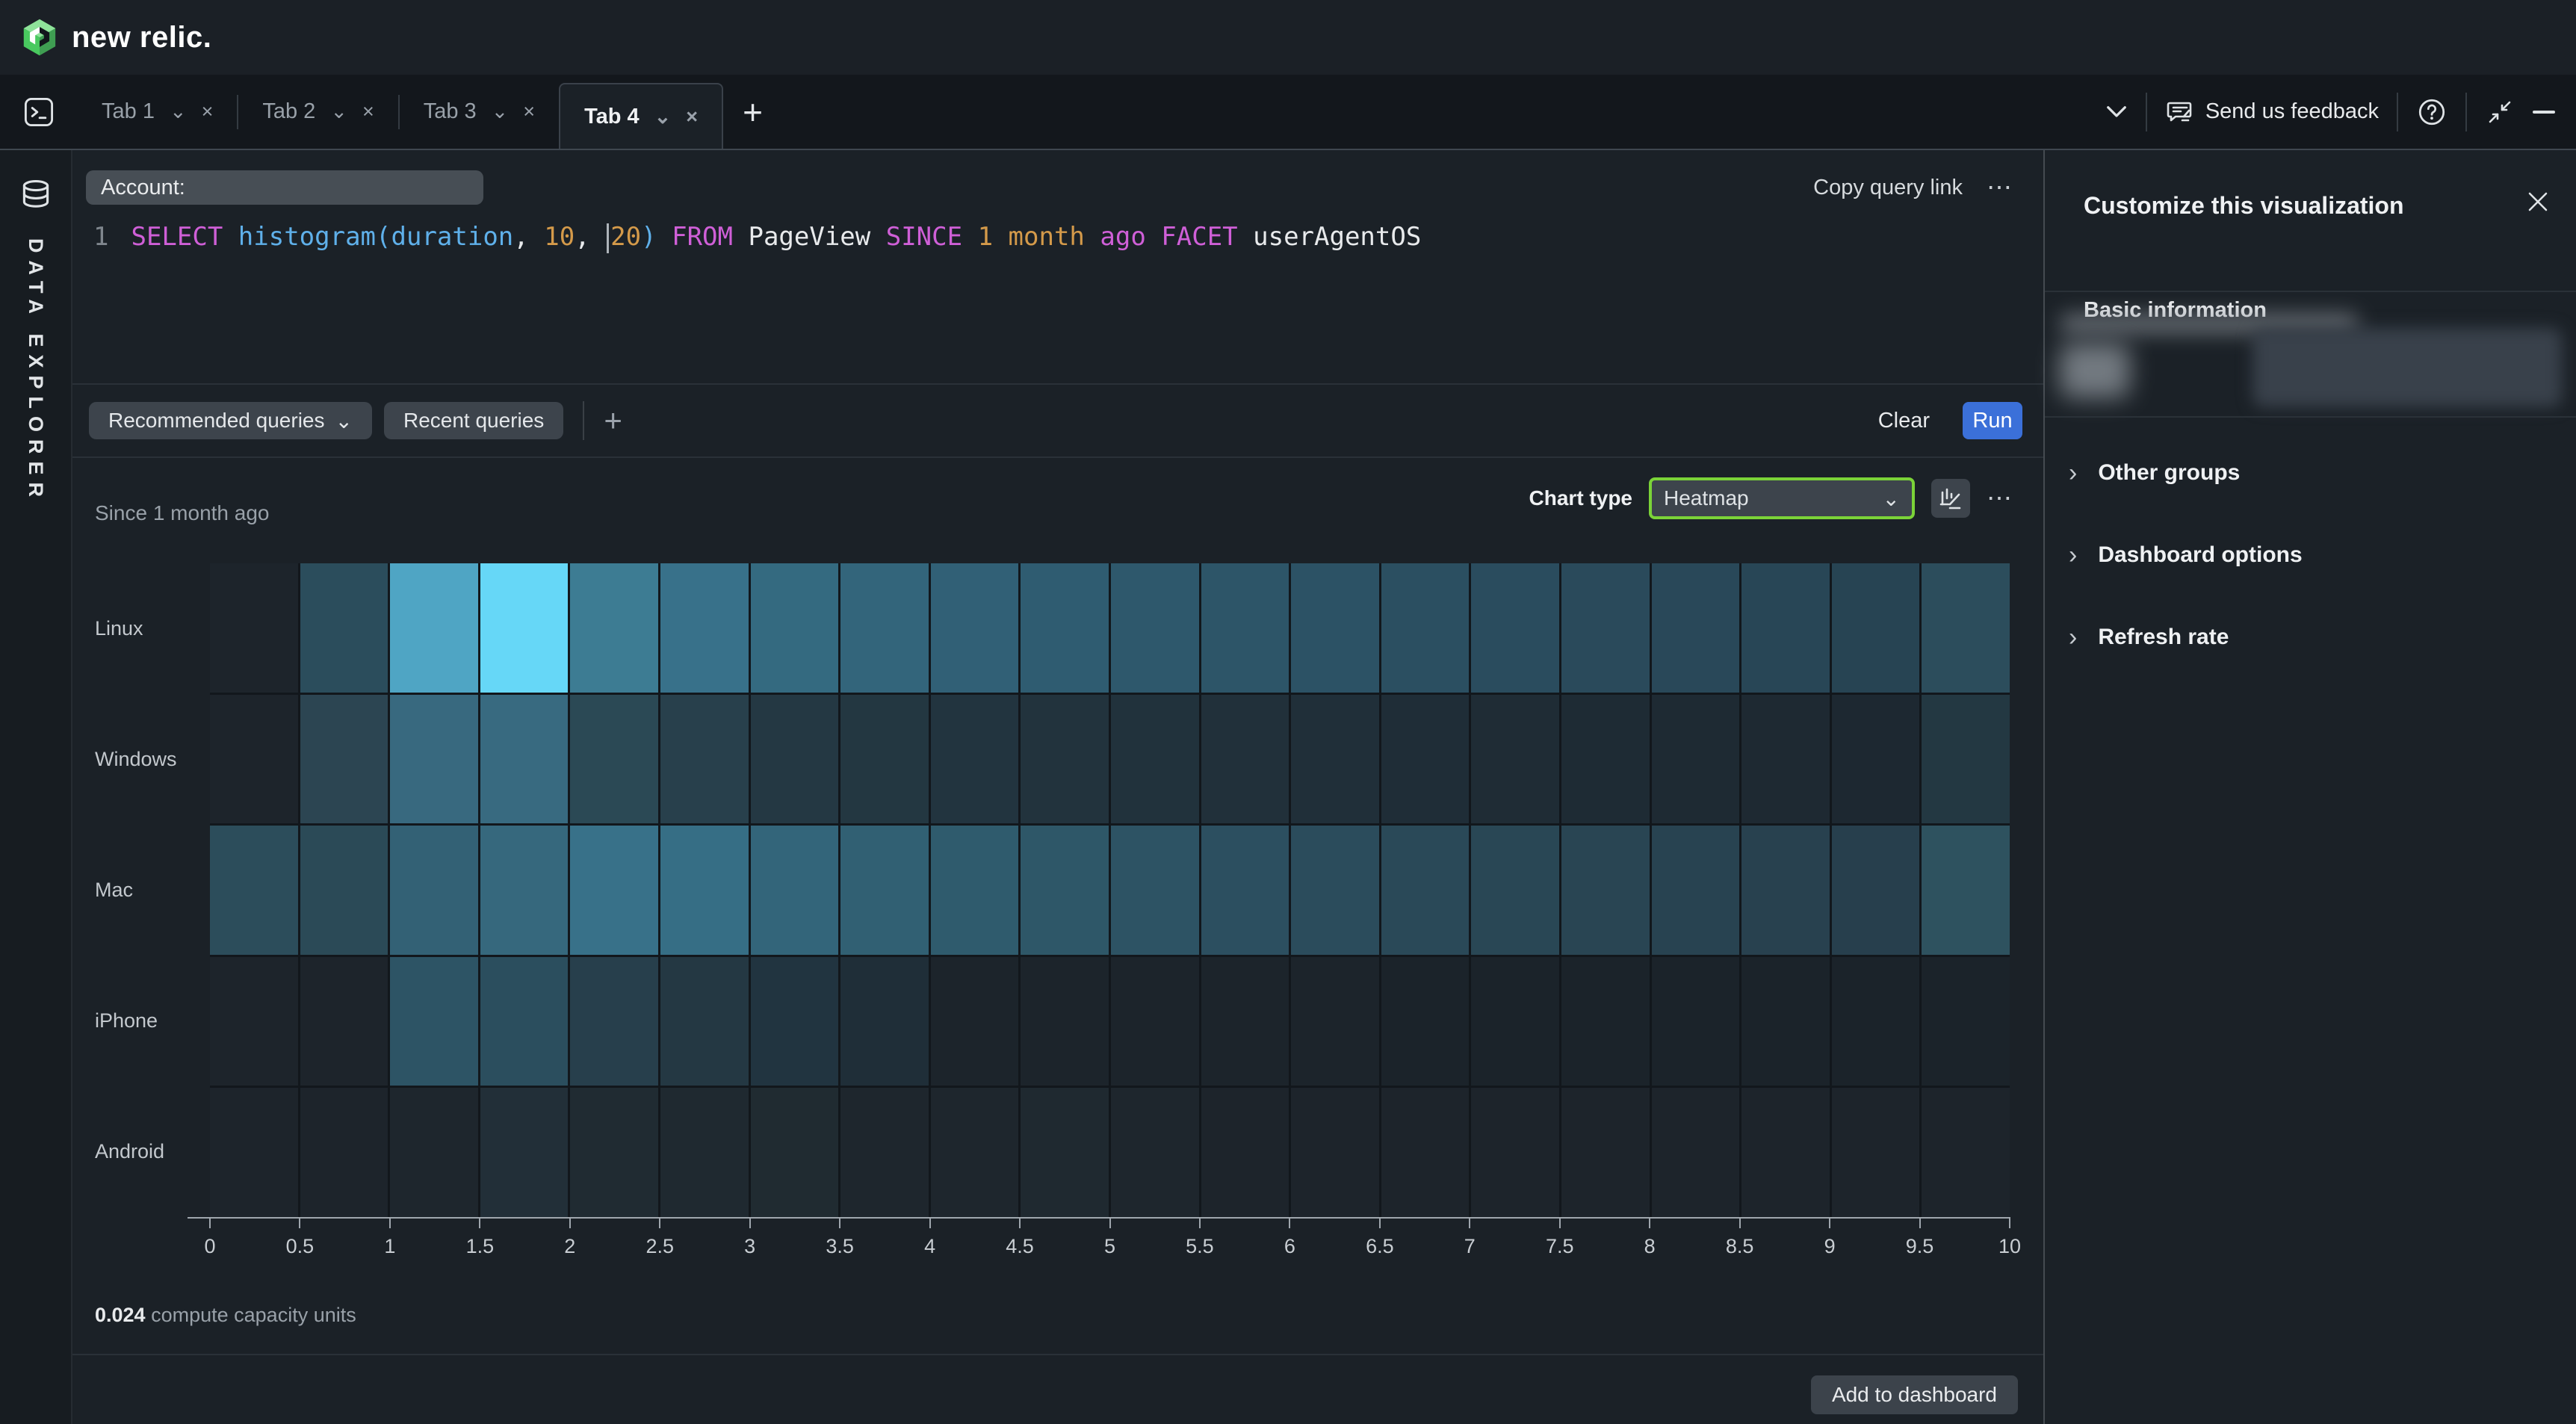  What do you see at coordinates (1888, 188) in the screenshot?
I see `copy-query-link-button: Copy query link` at bounding box center [1888, 188].